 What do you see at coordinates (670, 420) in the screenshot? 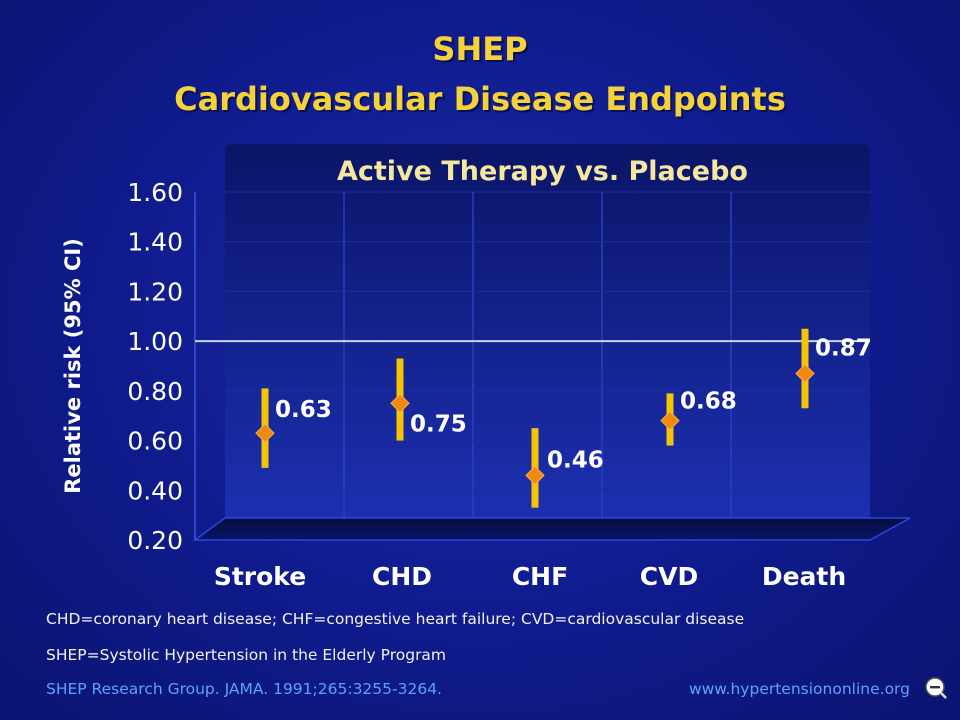
I see `point-marker-cvd` at bounding box center [670, 420].